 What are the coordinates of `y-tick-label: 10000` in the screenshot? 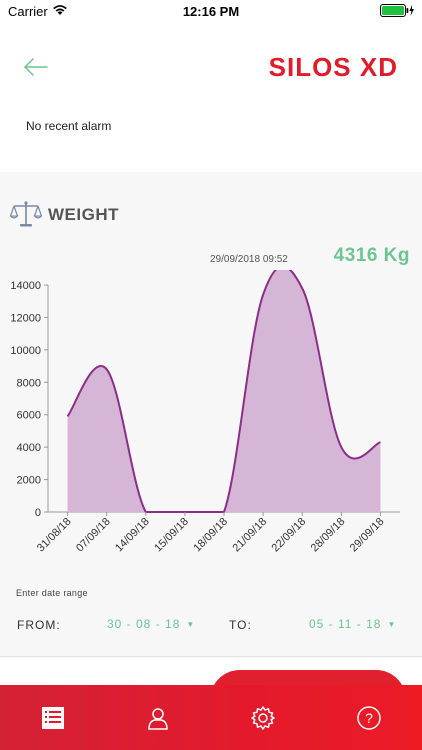 It's located at (25, 351).